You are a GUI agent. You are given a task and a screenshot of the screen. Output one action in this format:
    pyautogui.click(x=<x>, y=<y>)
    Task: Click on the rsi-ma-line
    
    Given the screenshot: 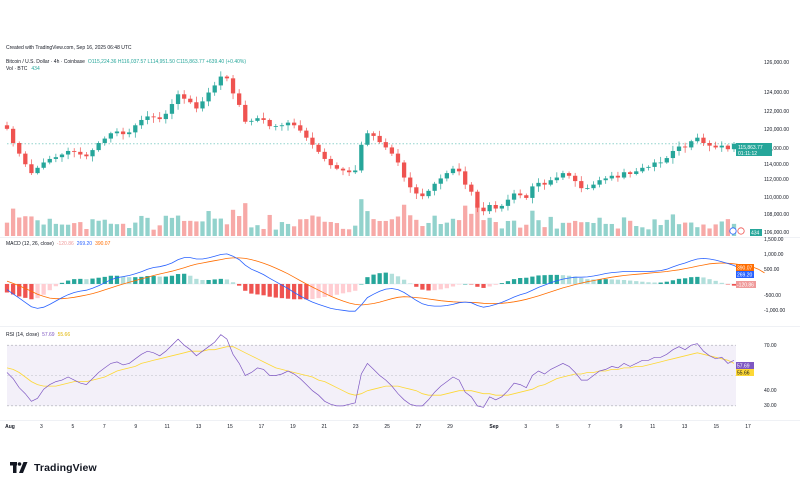 What is the action you would take?
    pyautogui.click(x=370, y=371)
    